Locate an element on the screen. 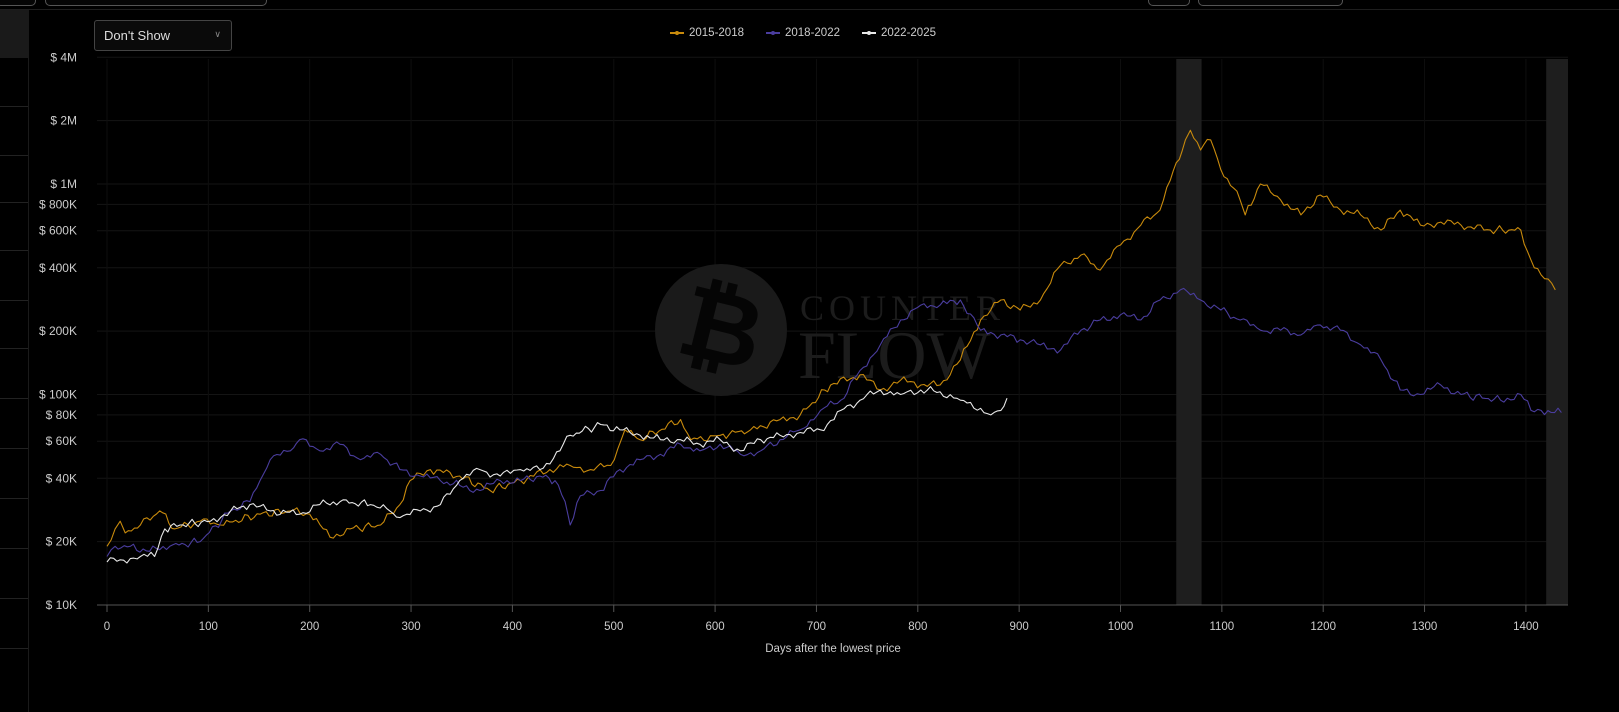 This screenshot has width=1619, height=712. y-tick-label: $ 20K is located at coordinates (61, 542).